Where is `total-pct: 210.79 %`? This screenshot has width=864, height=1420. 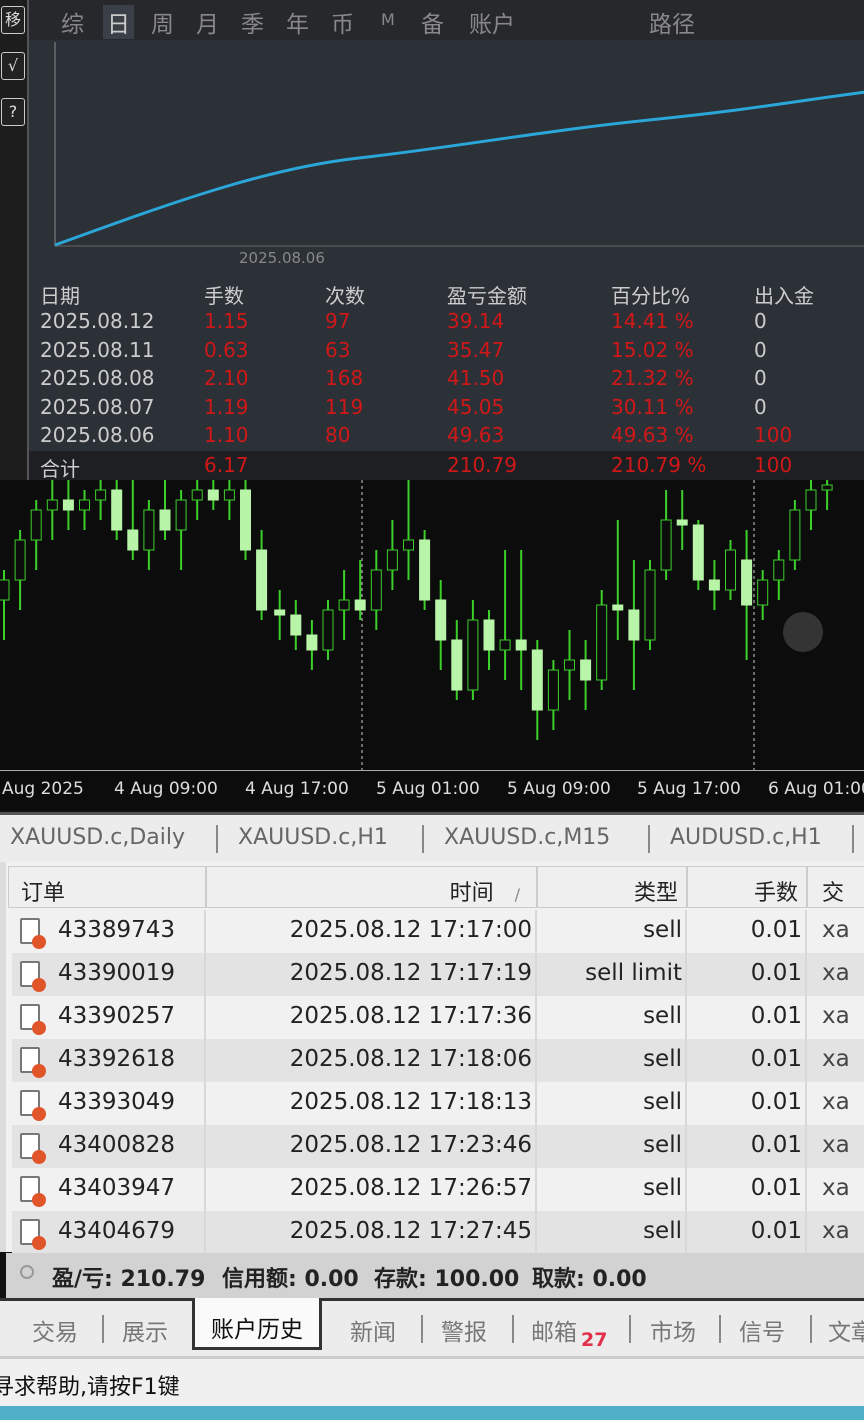
total-pct: 210.79 % is located at coordinates (659, 465).